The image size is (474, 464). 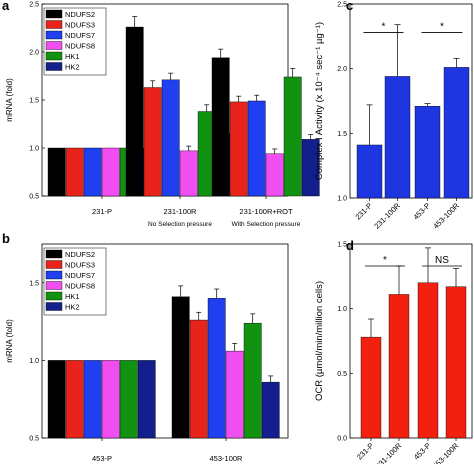 I want to click on panel-letter-c: c, so click(x=349, y=6).